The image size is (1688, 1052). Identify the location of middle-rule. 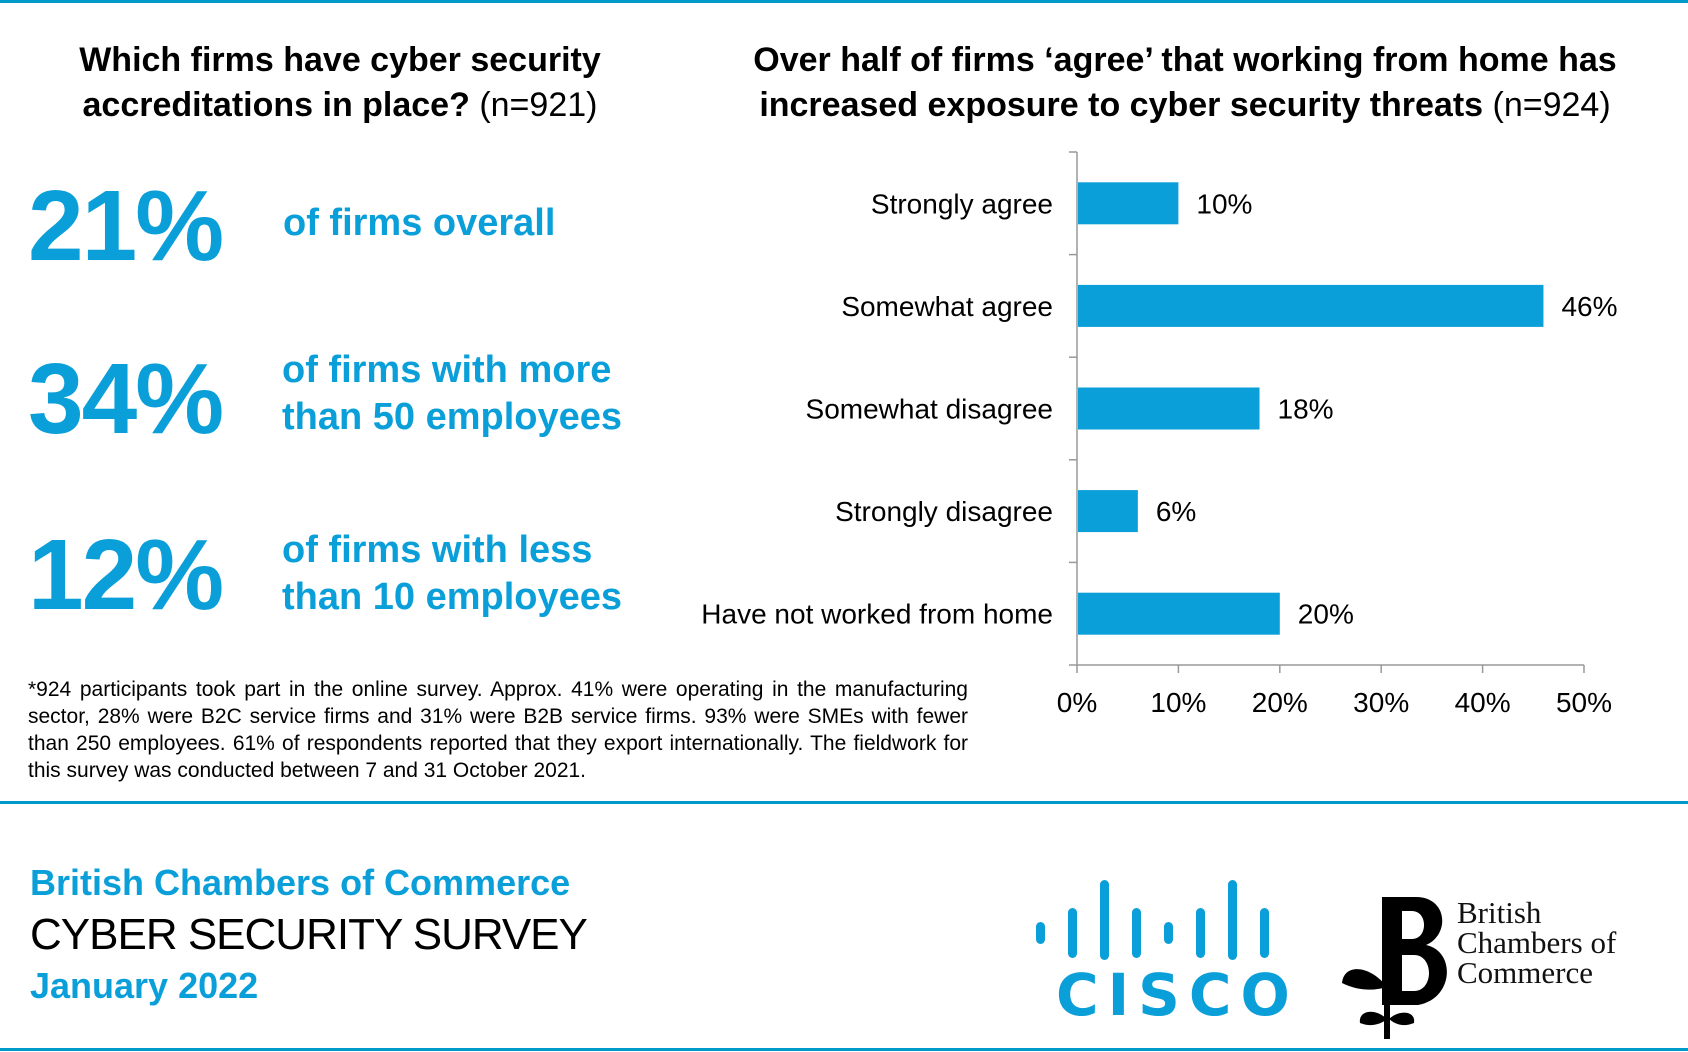
(844, 802).